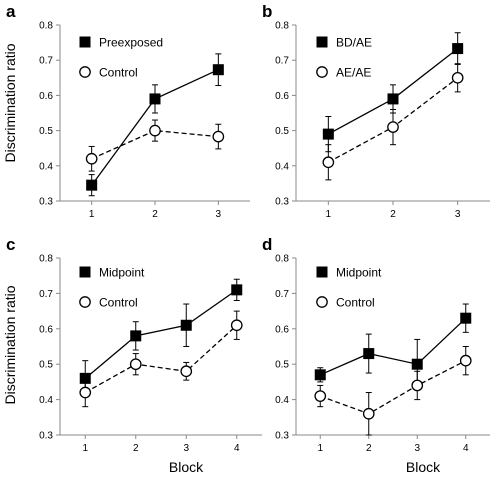 This screenshot has width=493, height=482. What do you see at coordinates (10, 244) in the screenshot?
I see `panel-letter-c: c` at bounding box center [10, 244].